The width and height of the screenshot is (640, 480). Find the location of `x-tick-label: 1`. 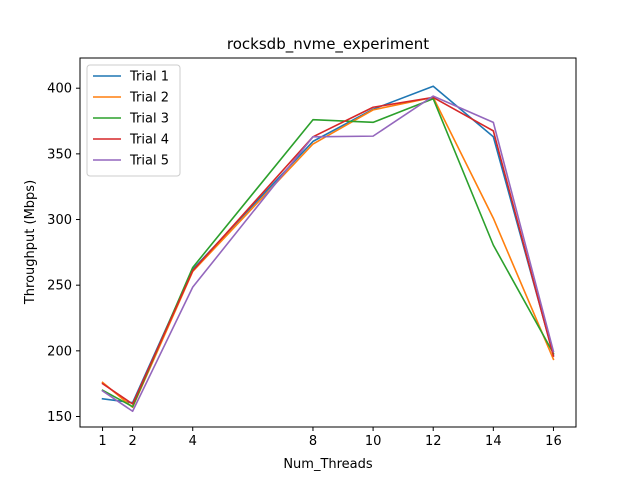

x-tick-label: 1 is located at coordinates (102, 441).